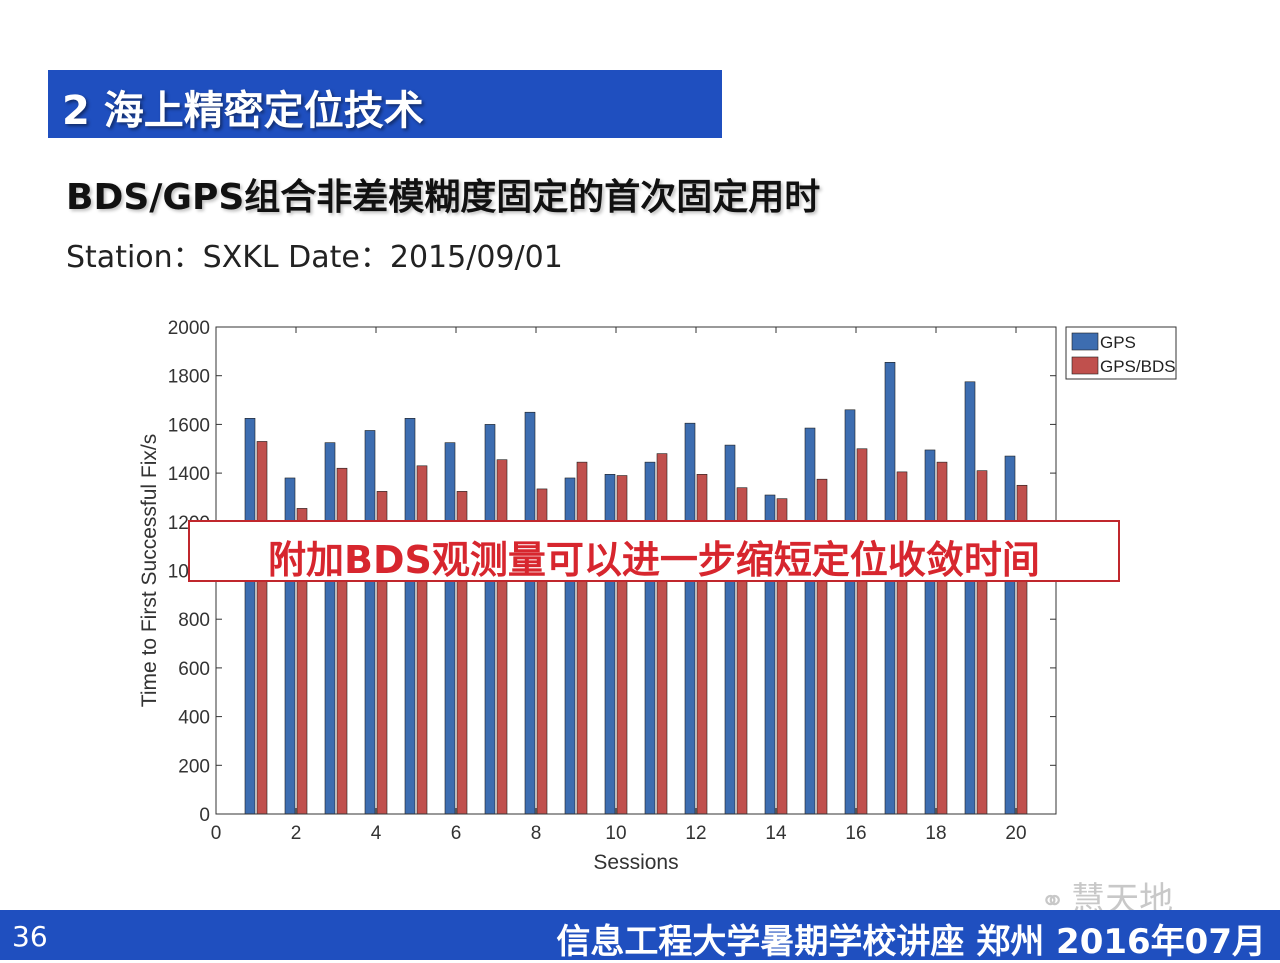  Describe the element at coordinates (194, 766) in the screenshot. I see `y-tick-label-200: 200` at that location.